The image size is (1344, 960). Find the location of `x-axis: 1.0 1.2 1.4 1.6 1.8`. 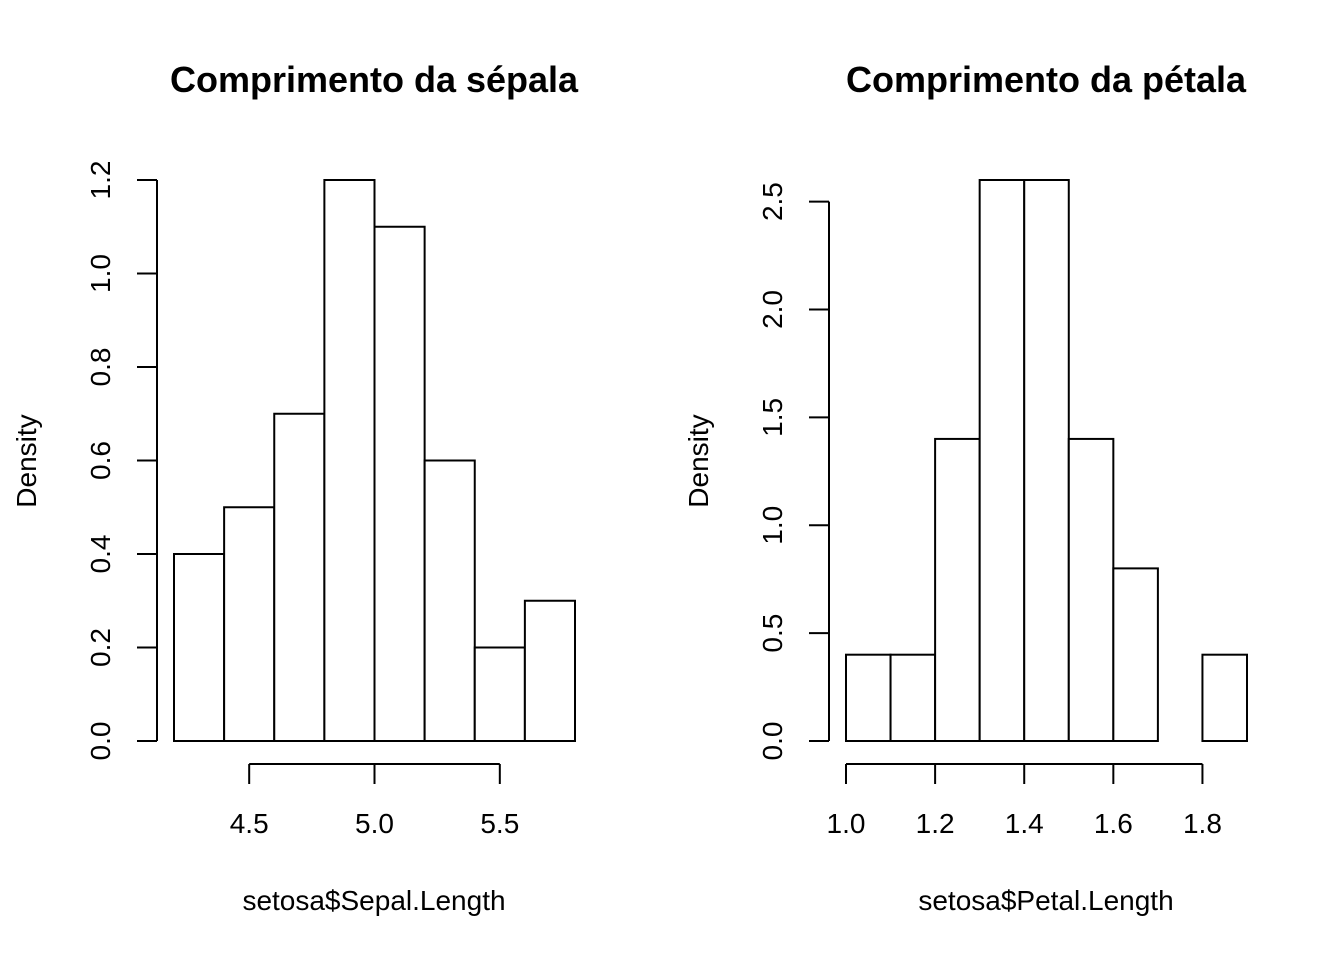

x-axis: 1.0 1.2 1.4 1.6 1.8 is located at coordinates (1024, 801).